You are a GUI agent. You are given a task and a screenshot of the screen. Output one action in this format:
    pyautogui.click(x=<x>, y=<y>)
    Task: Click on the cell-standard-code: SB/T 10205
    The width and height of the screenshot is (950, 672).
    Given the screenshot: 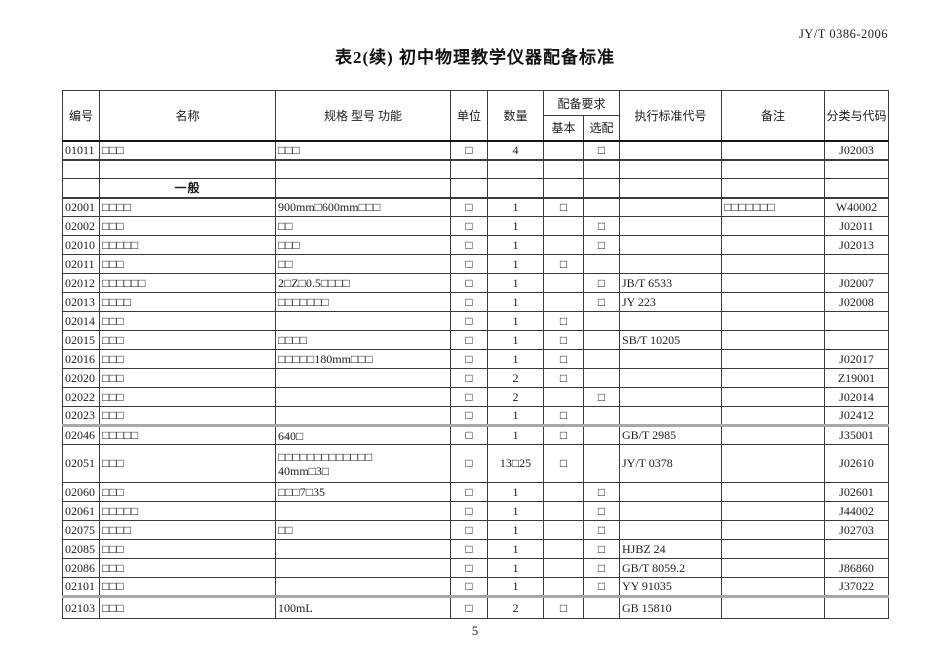 What is the action you would take?
    pyautogui.click(x=671, y=340)
    